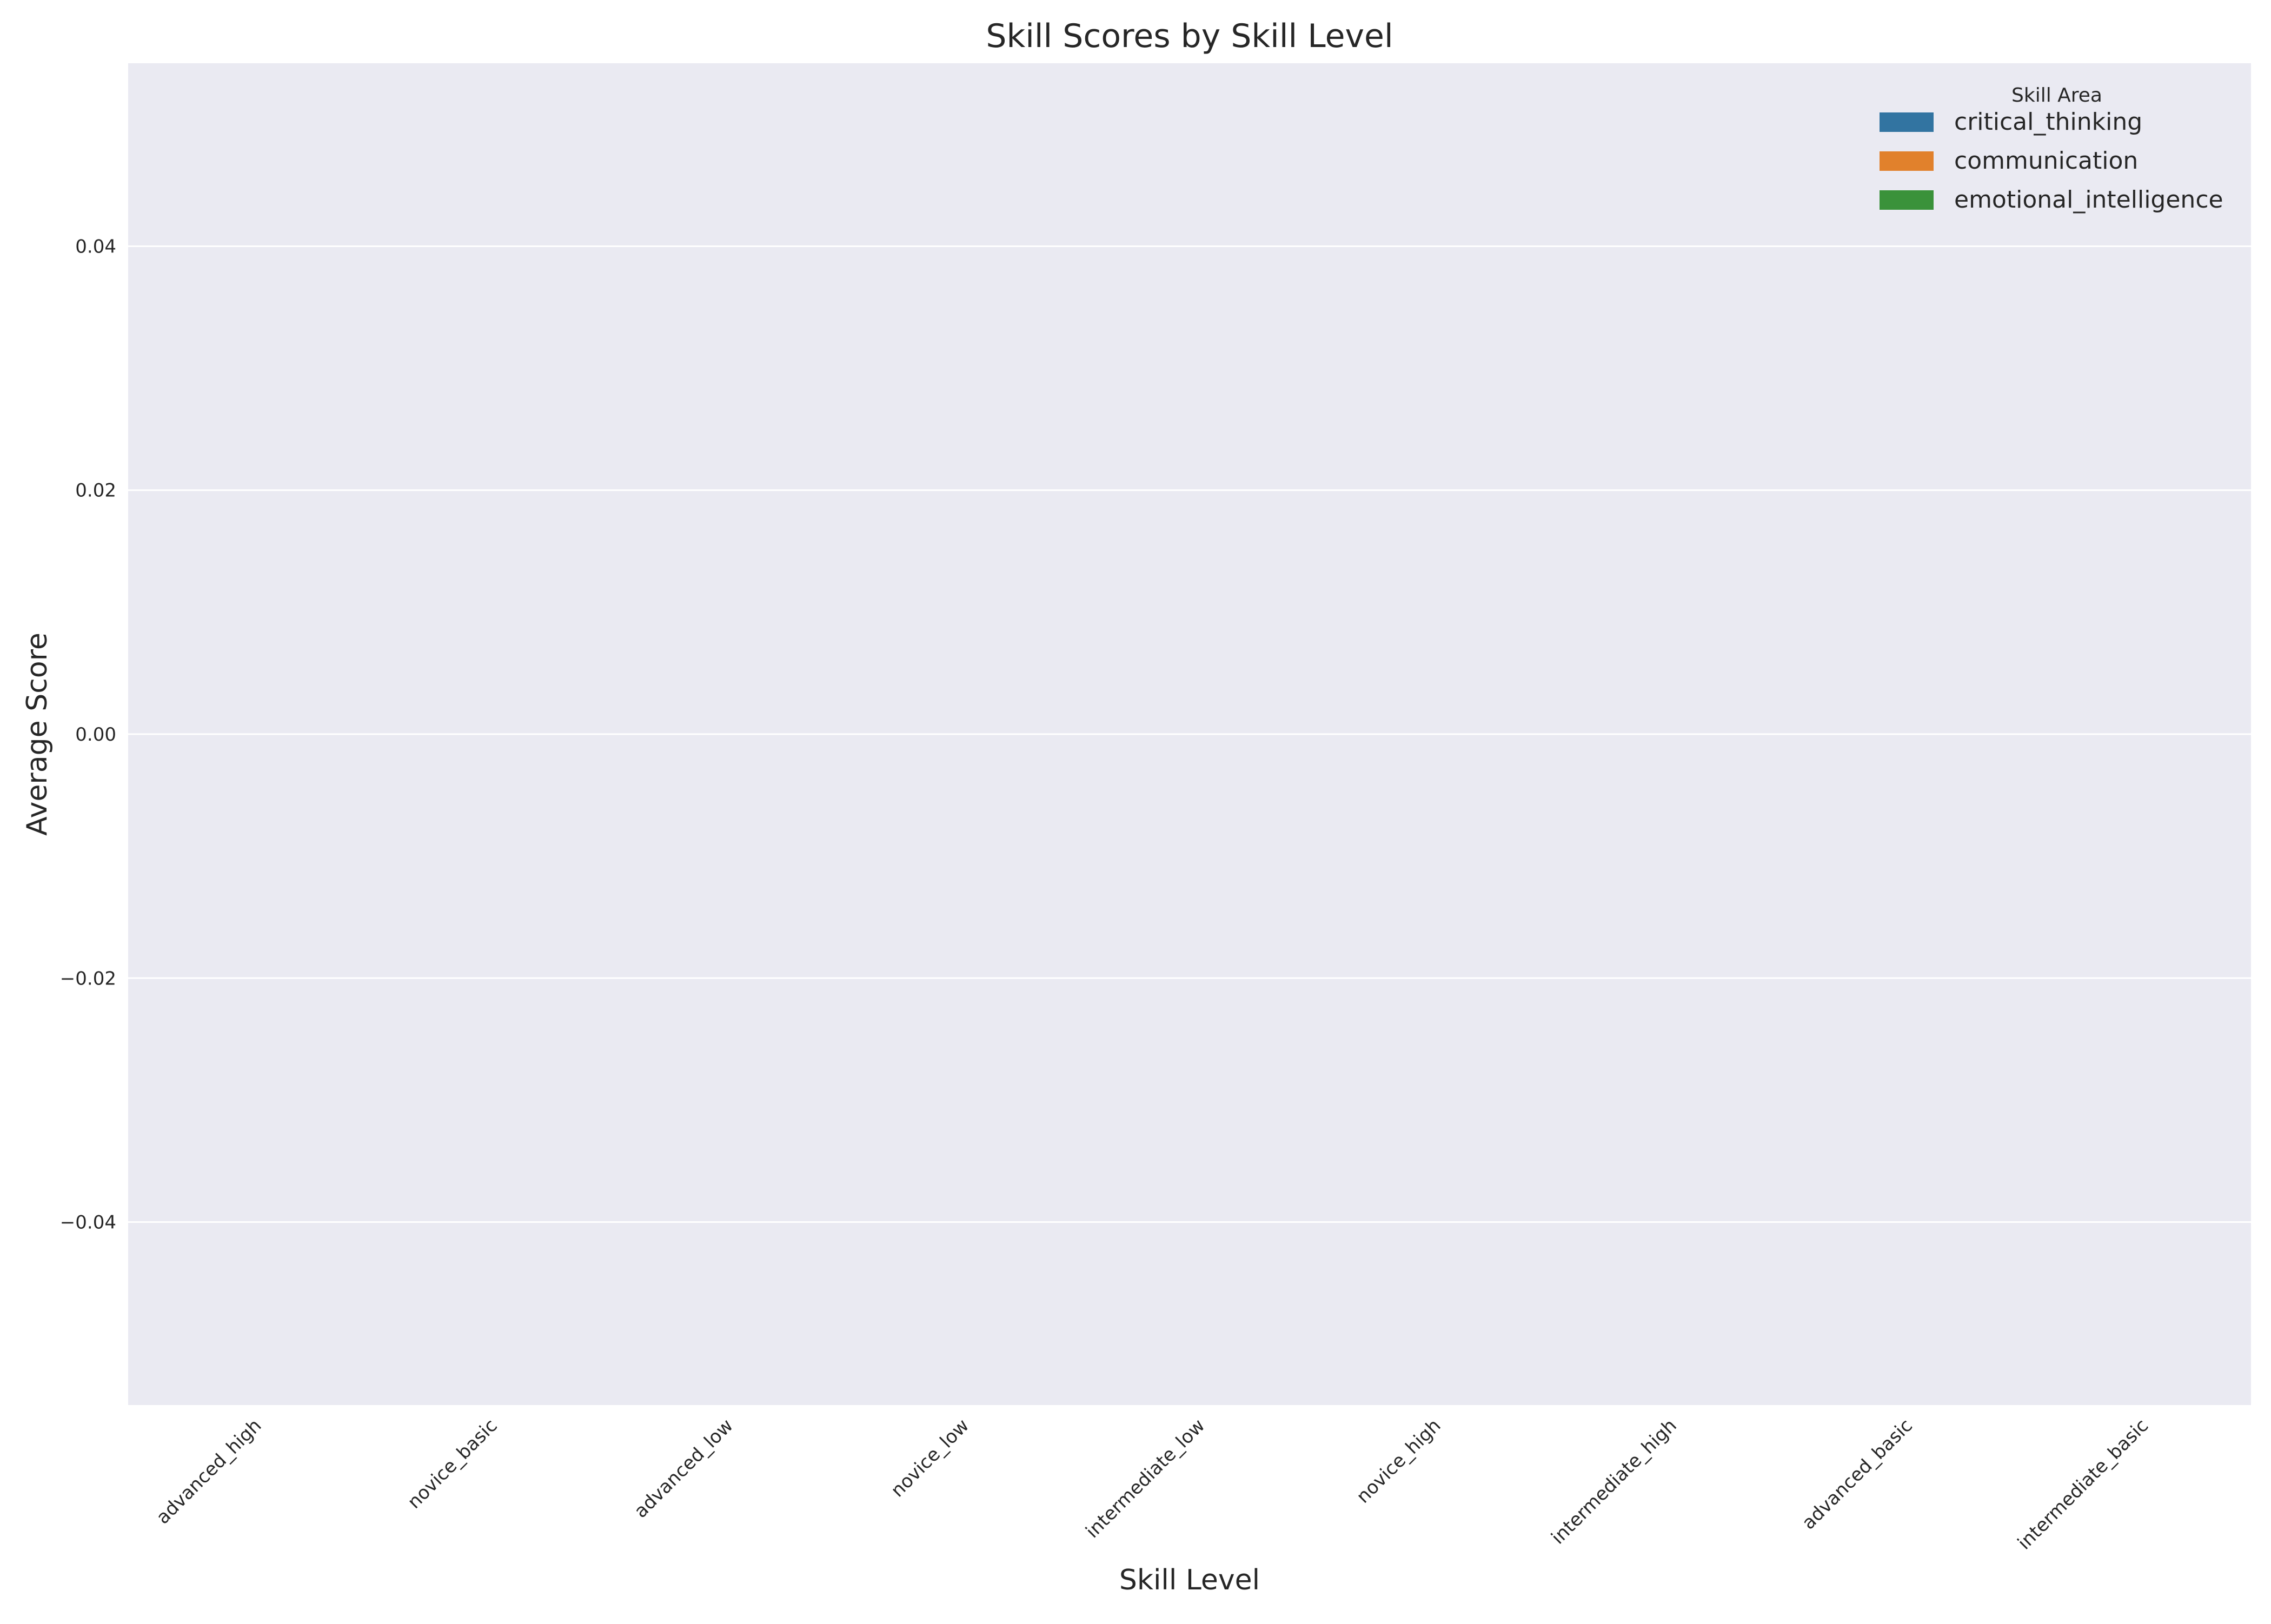  Describe the element at coordinates (930, 1458) in the screenshot. I see `x-tick-label: novice_low` at that location.